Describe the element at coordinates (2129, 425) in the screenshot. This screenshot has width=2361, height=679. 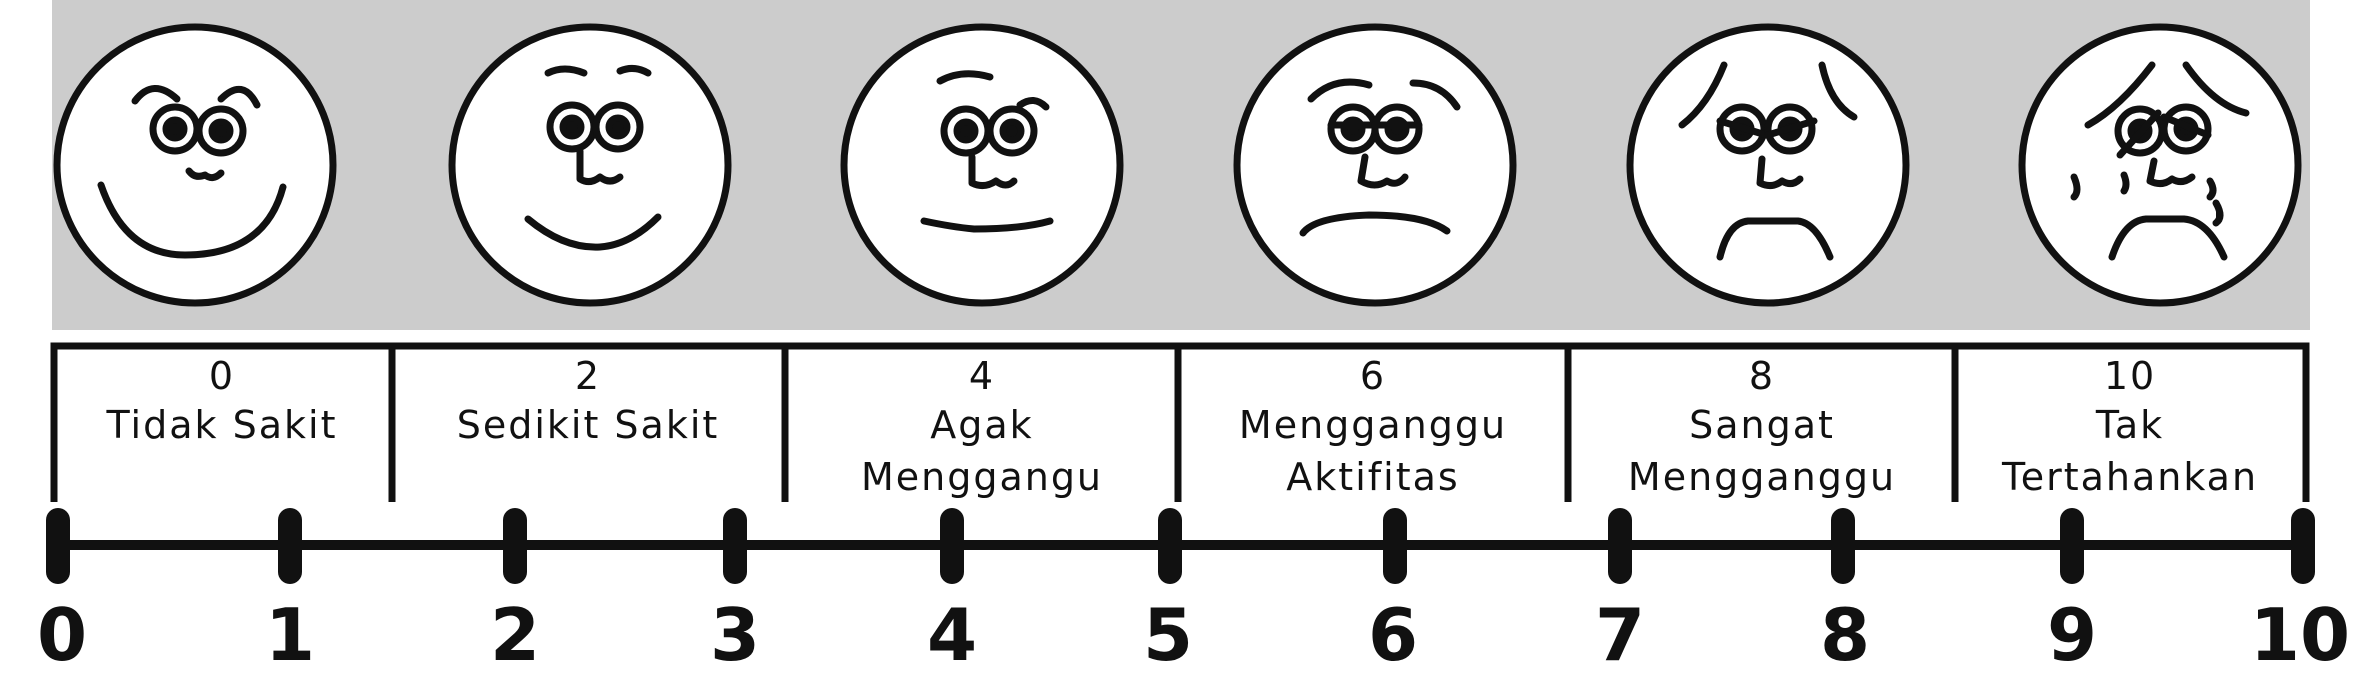
I see `face-label: Tak` at that location.